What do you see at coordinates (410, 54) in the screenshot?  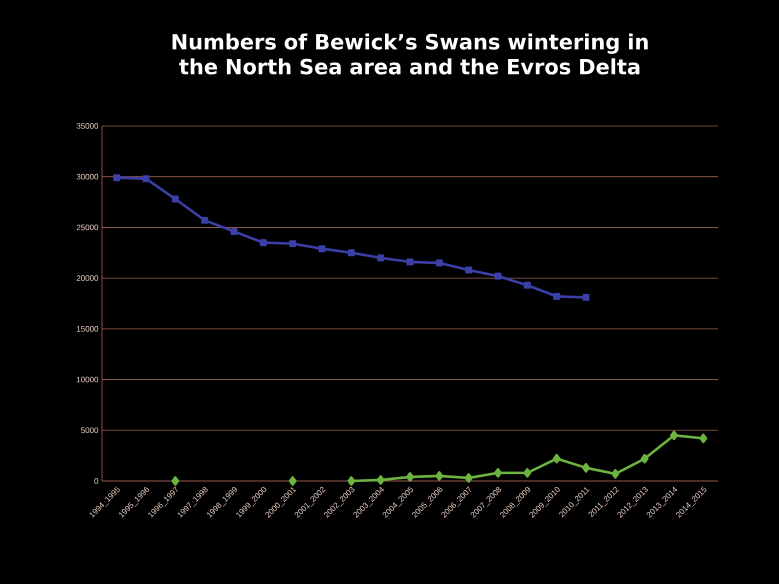 I see `chart-title: Numbers of Bewick’s Swans wintering in the North Sea area and the Evros Delta` at bounding box center [410, 54].